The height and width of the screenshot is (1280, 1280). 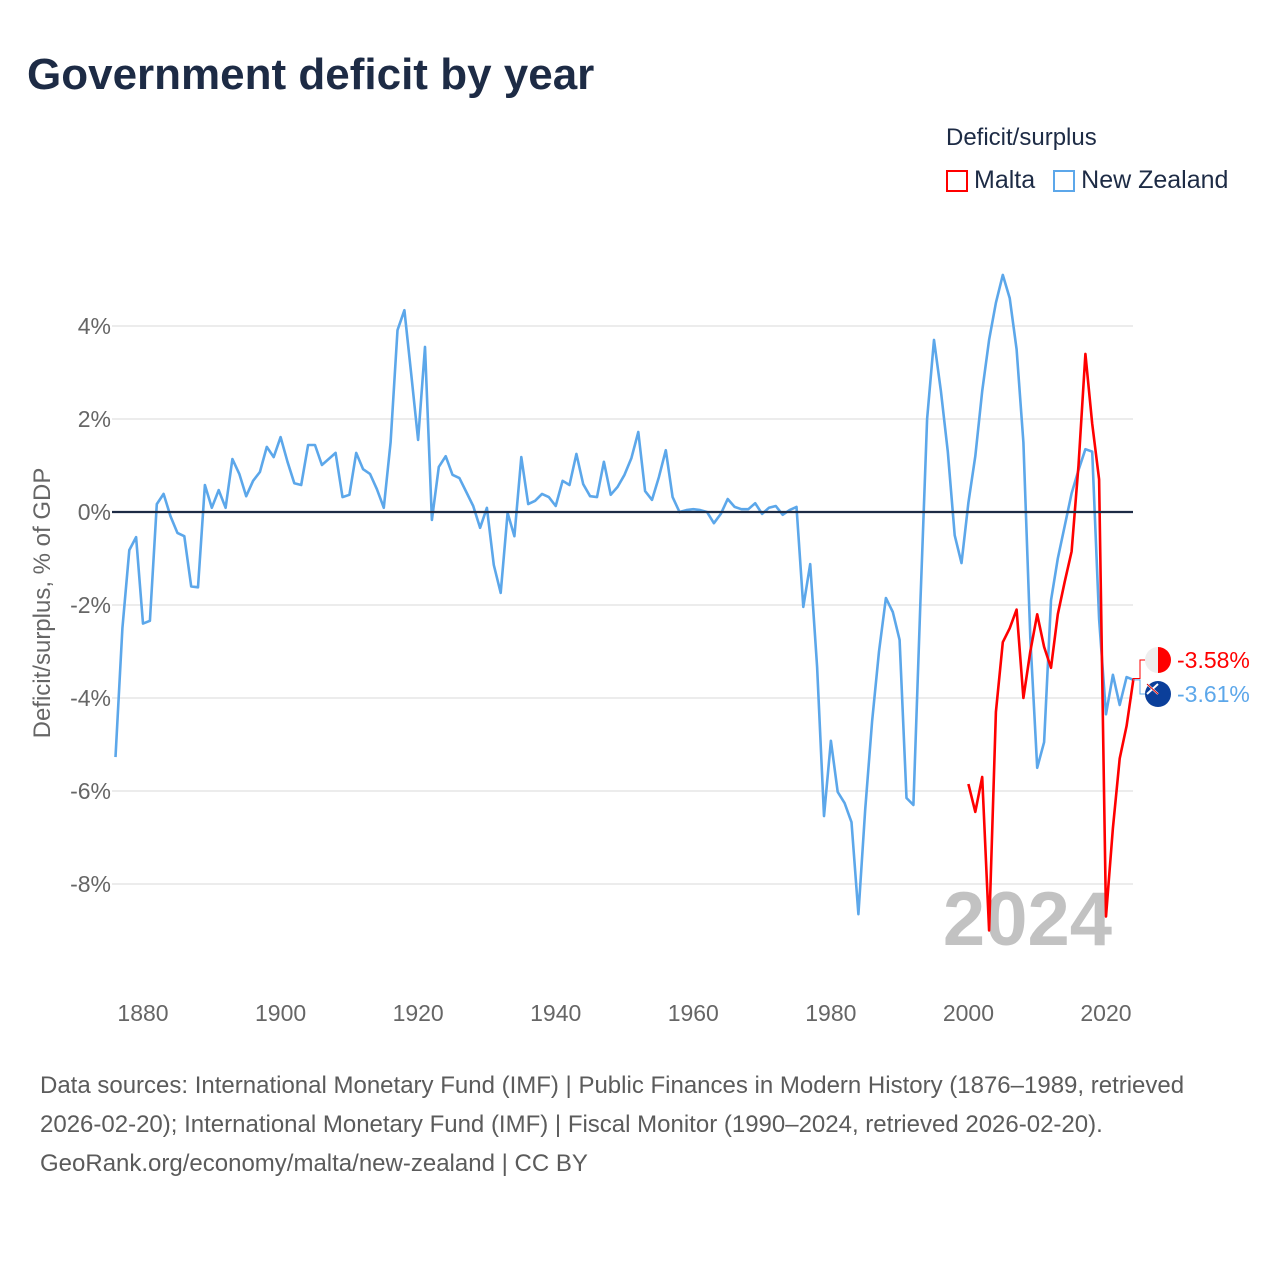 What do you see at coordinates (830, 1013) in the screenshot?
I see `x-tick-label: 1980` at bounding box center [830, 1013].